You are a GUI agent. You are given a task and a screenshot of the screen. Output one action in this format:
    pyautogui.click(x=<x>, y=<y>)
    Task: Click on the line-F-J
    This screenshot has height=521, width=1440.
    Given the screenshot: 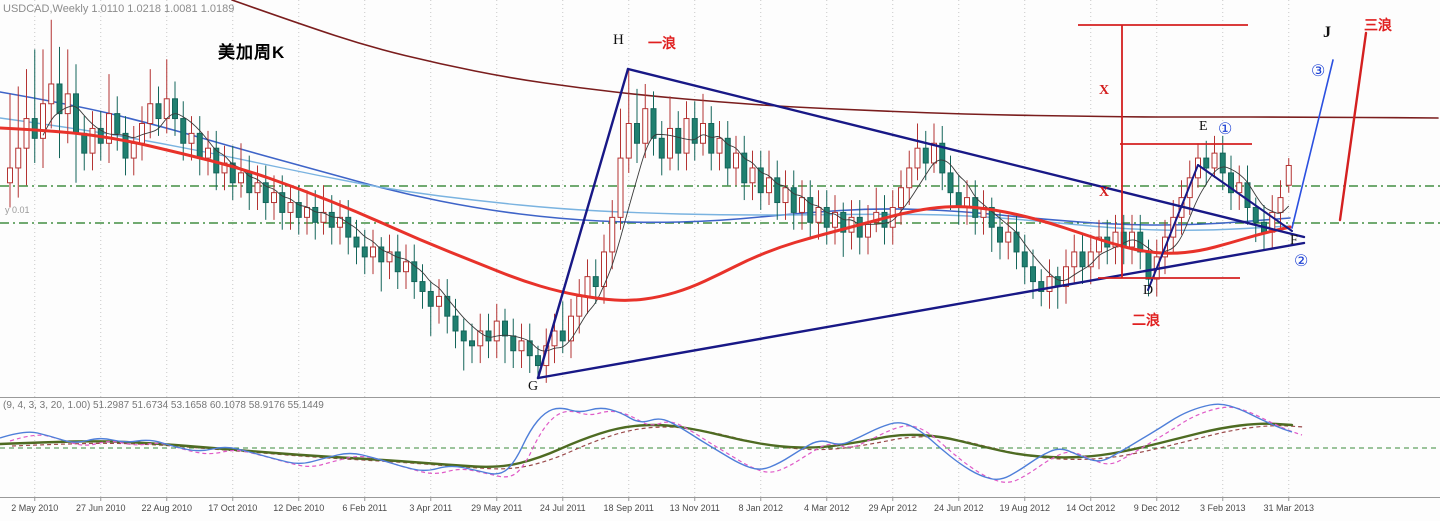 What is the action you would take?
    pyautogui.click(x=1312, y=144)
    